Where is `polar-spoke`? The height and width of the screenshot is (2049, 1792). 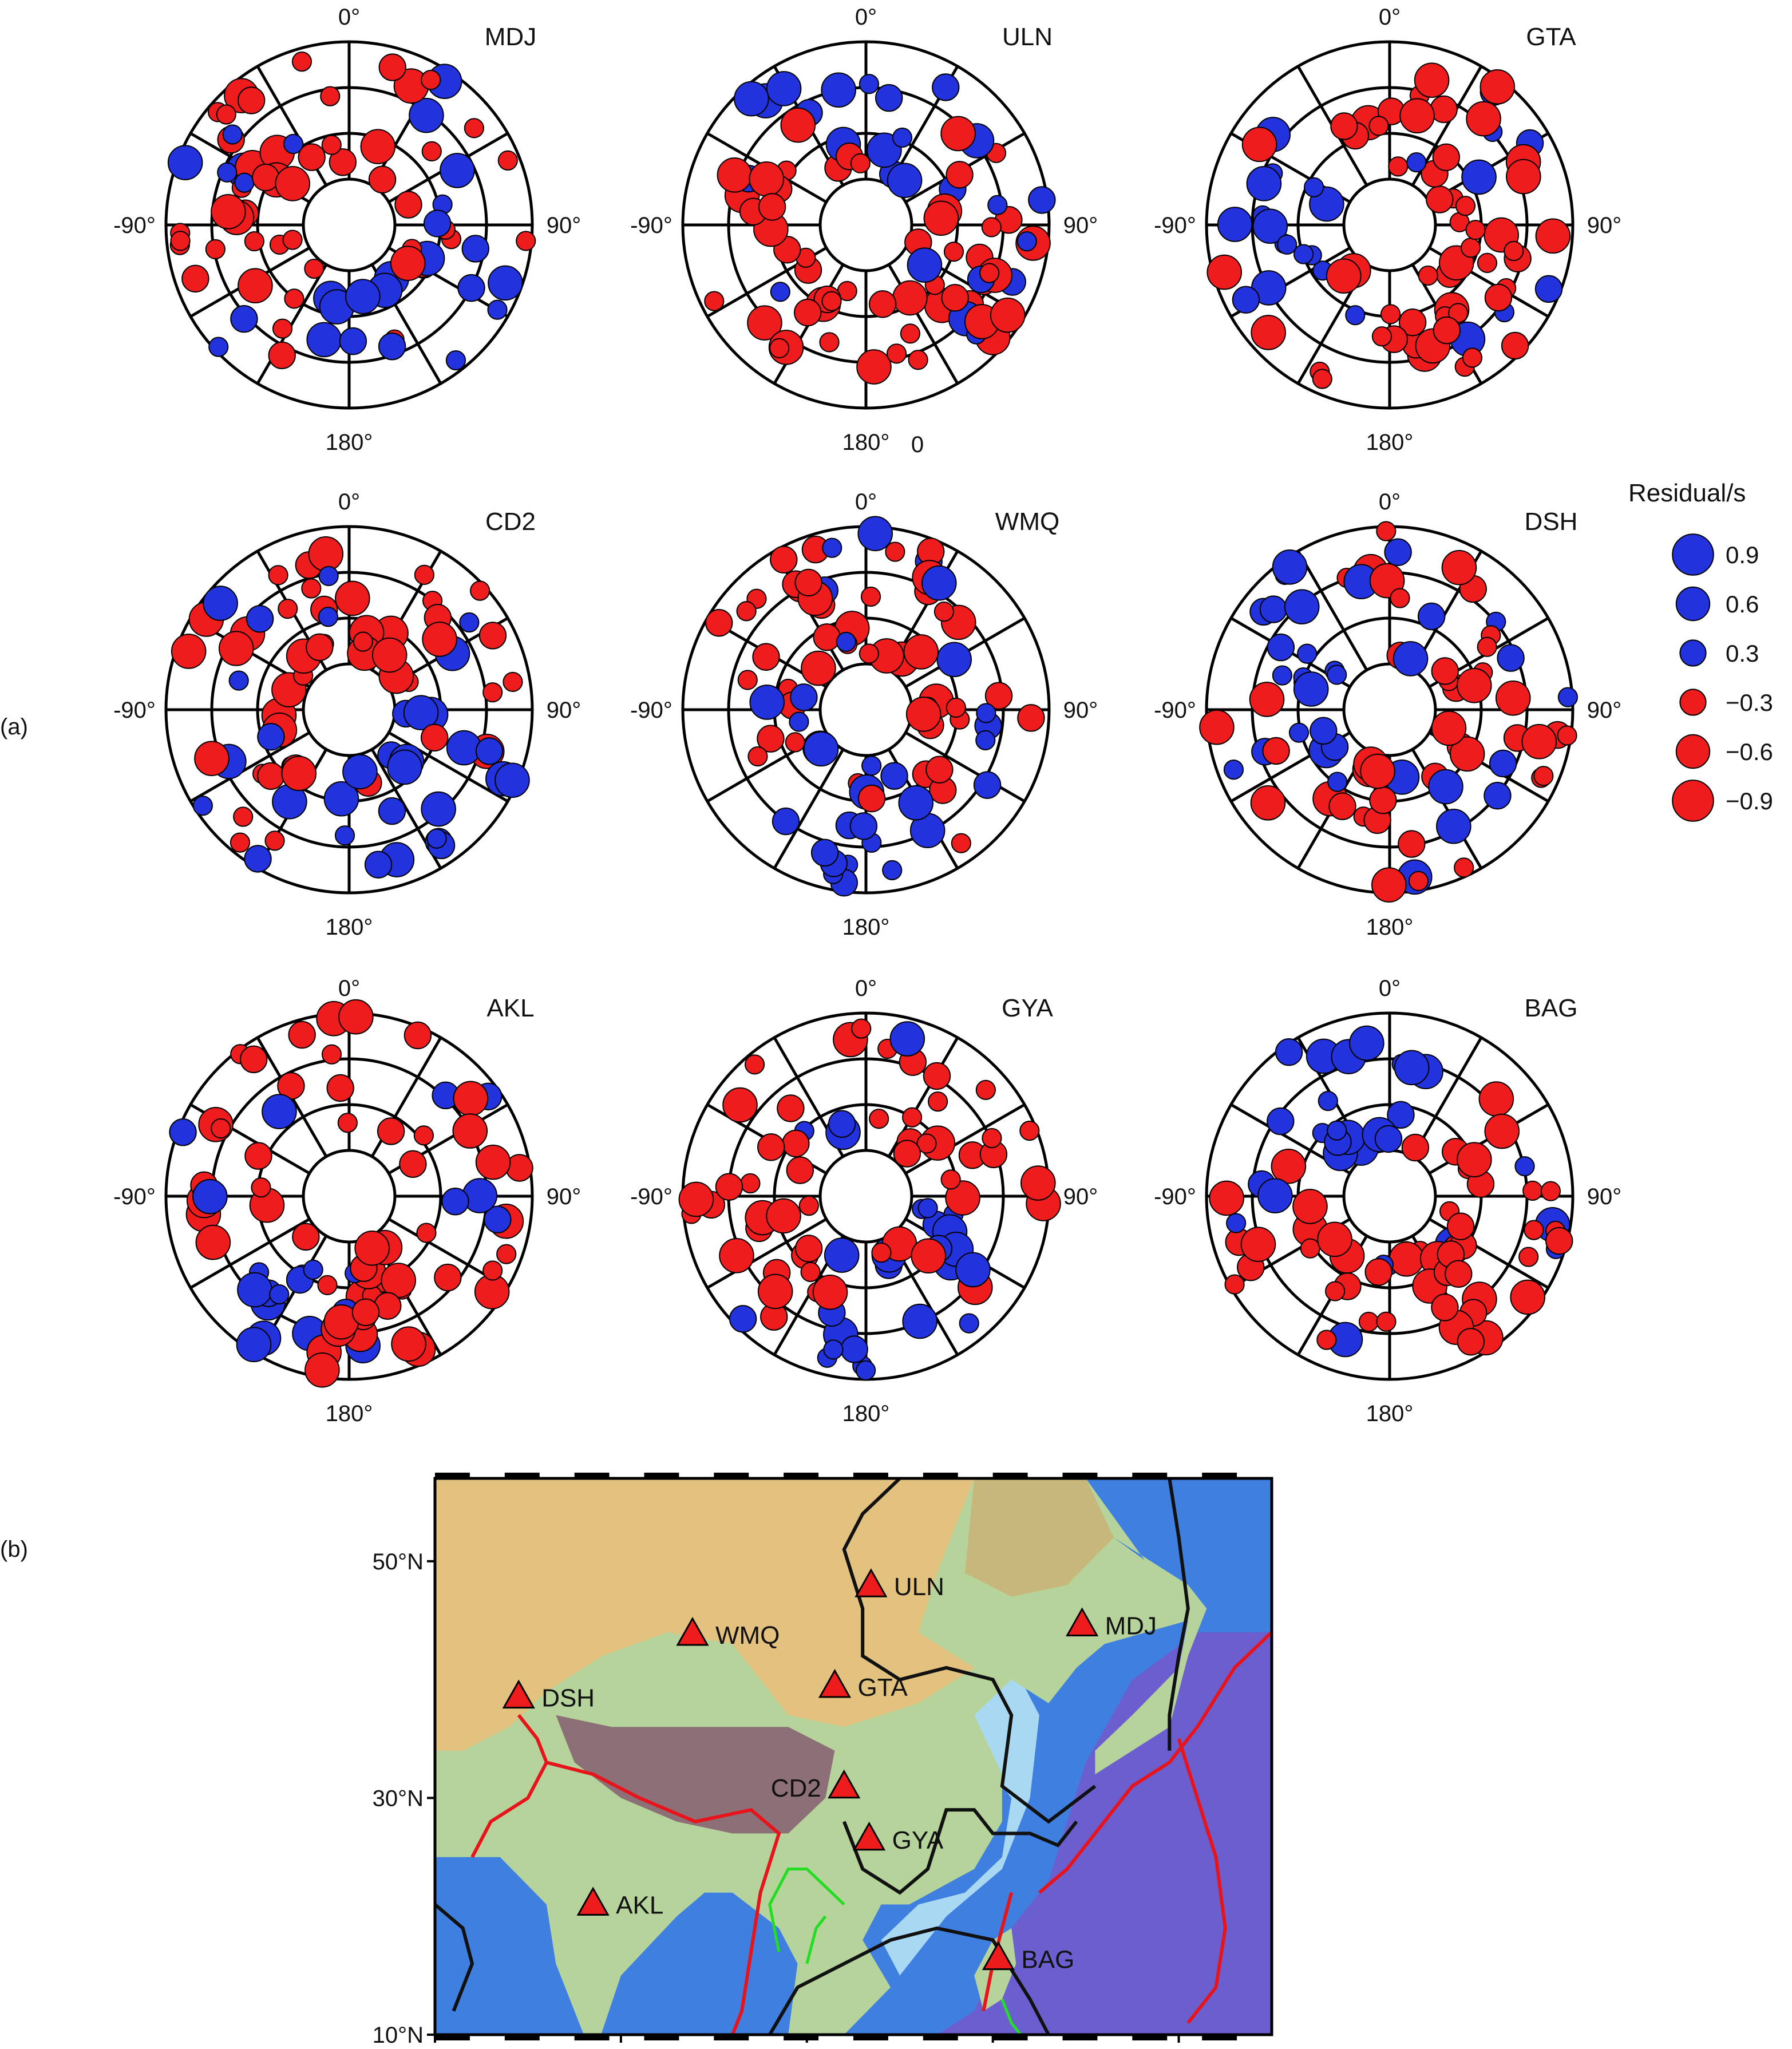 polar-spoke is located at coordinates (292, 324).